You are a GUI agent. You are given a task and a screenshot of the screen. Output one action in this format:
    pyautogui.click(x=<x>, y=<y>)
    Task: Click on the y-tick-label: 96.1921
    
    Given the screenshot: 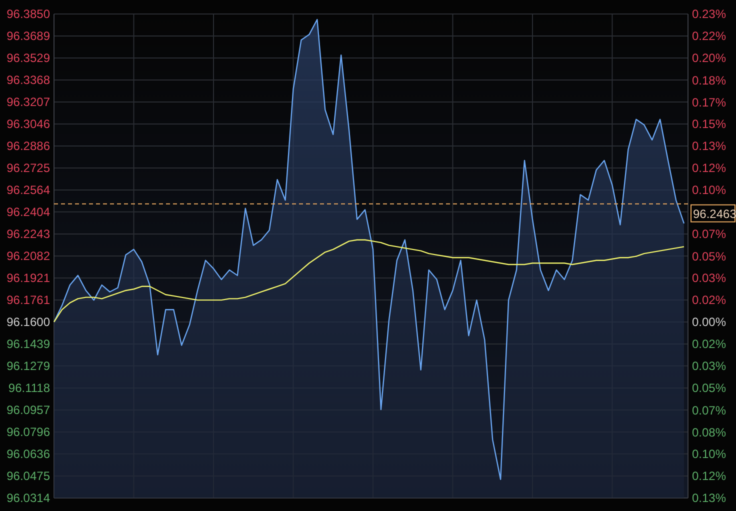 What is the action you would take?
    pyautogui.click(x=28, y=278)
    